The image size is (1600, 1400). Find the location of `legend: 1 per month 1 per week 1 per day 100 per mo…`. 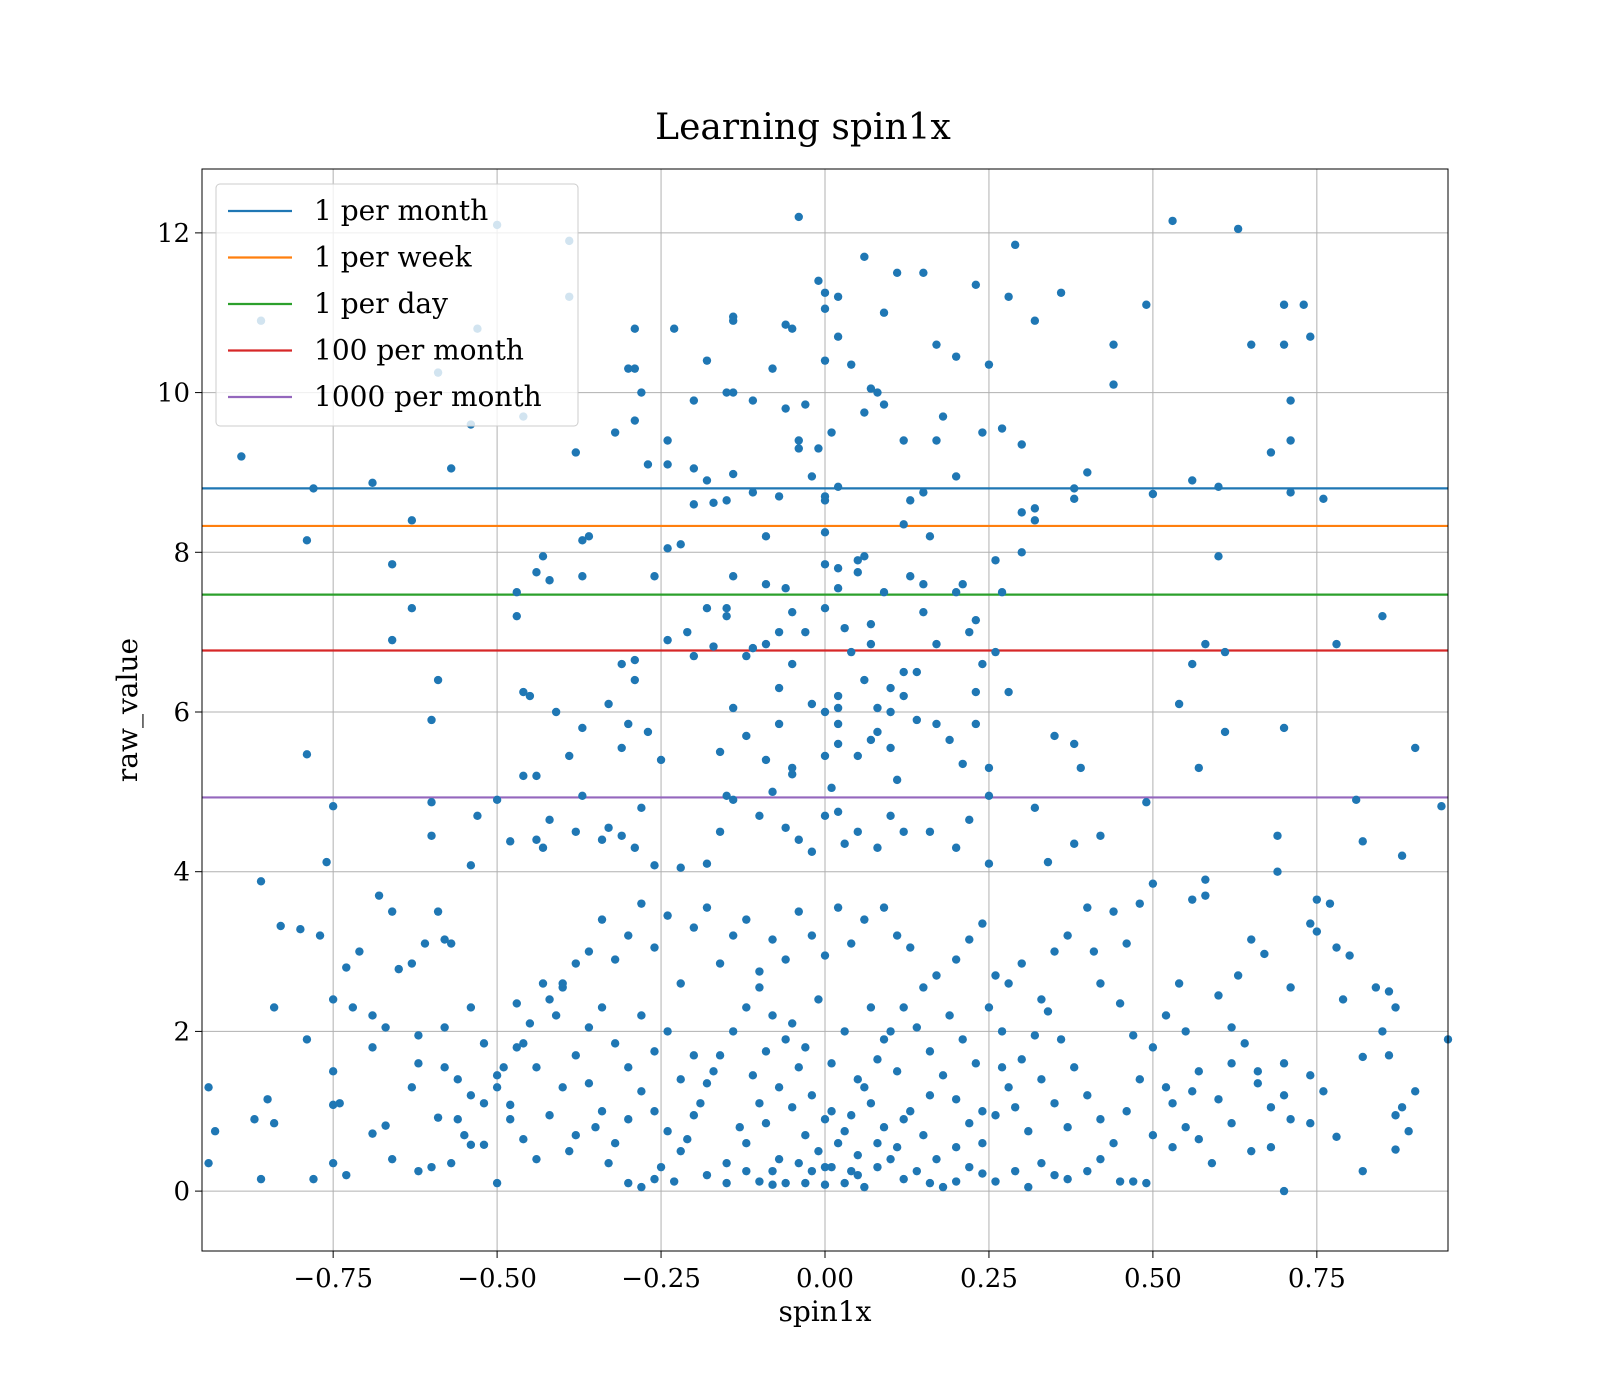

legend: 1 per month 1 per week 1 per day 100 per mo… is located at coordinates (397, 305).